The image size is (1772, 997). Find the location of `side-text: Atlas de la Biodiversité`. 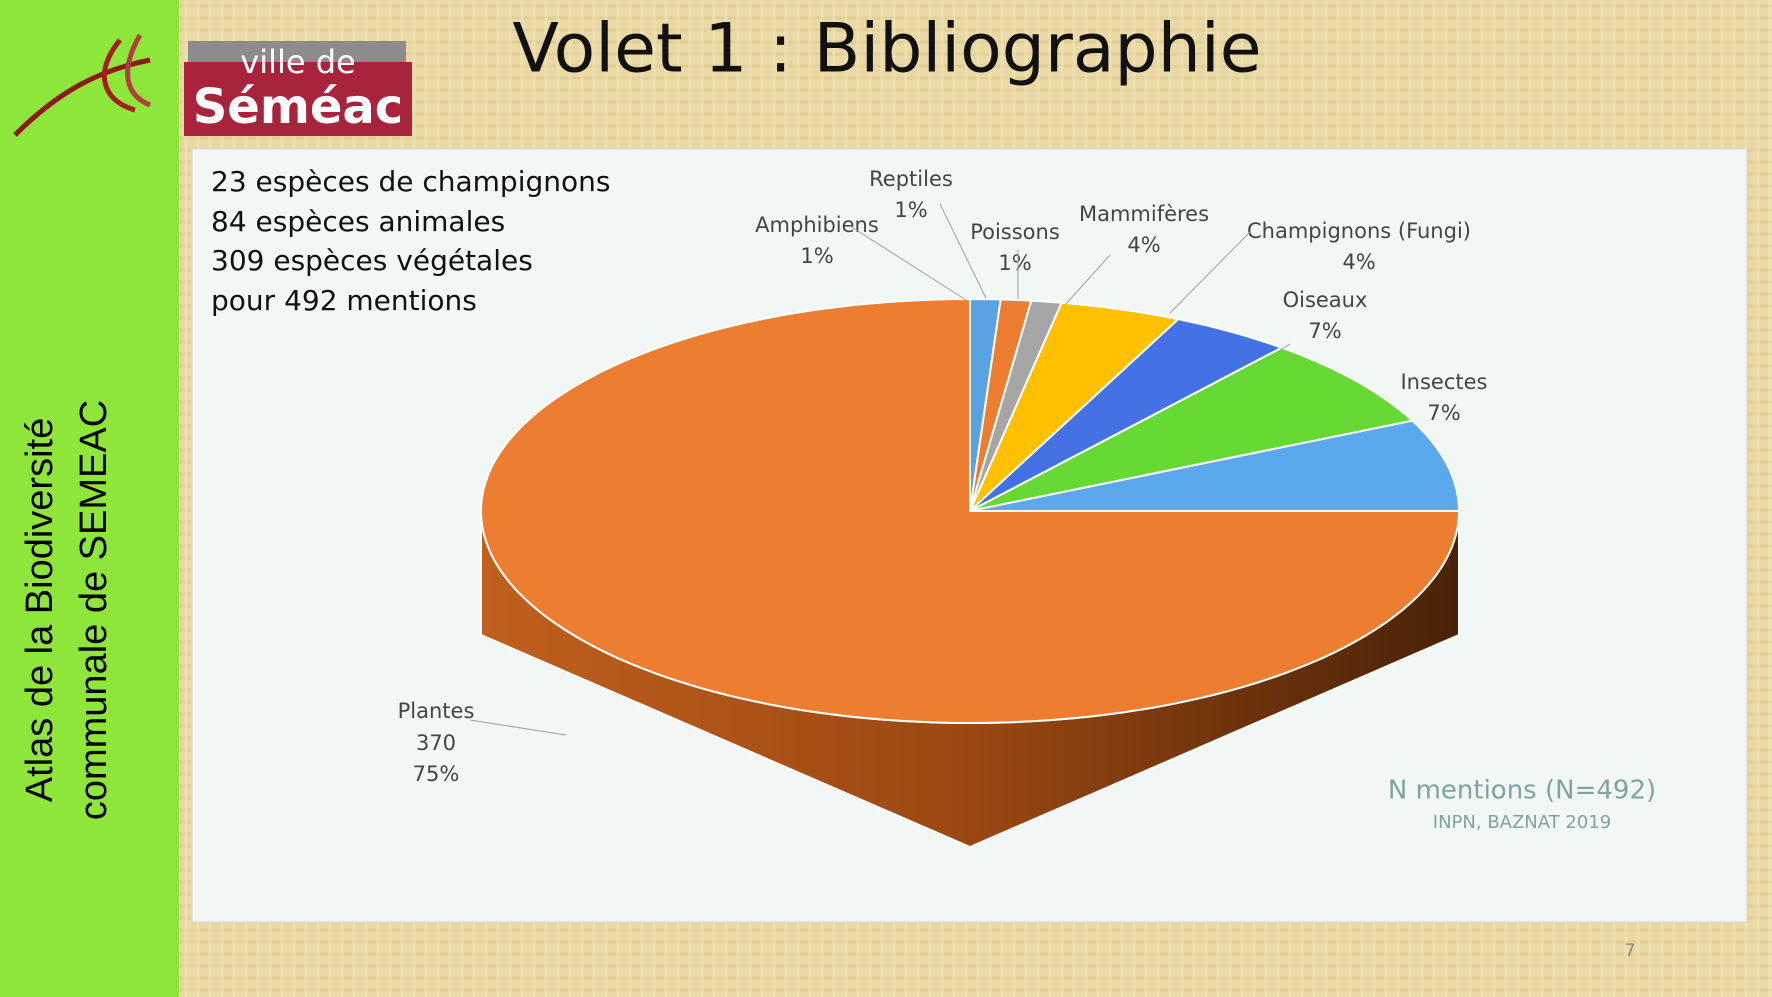

side-text: Atlas de la Biodiversité is located at coordinates (40, 610).